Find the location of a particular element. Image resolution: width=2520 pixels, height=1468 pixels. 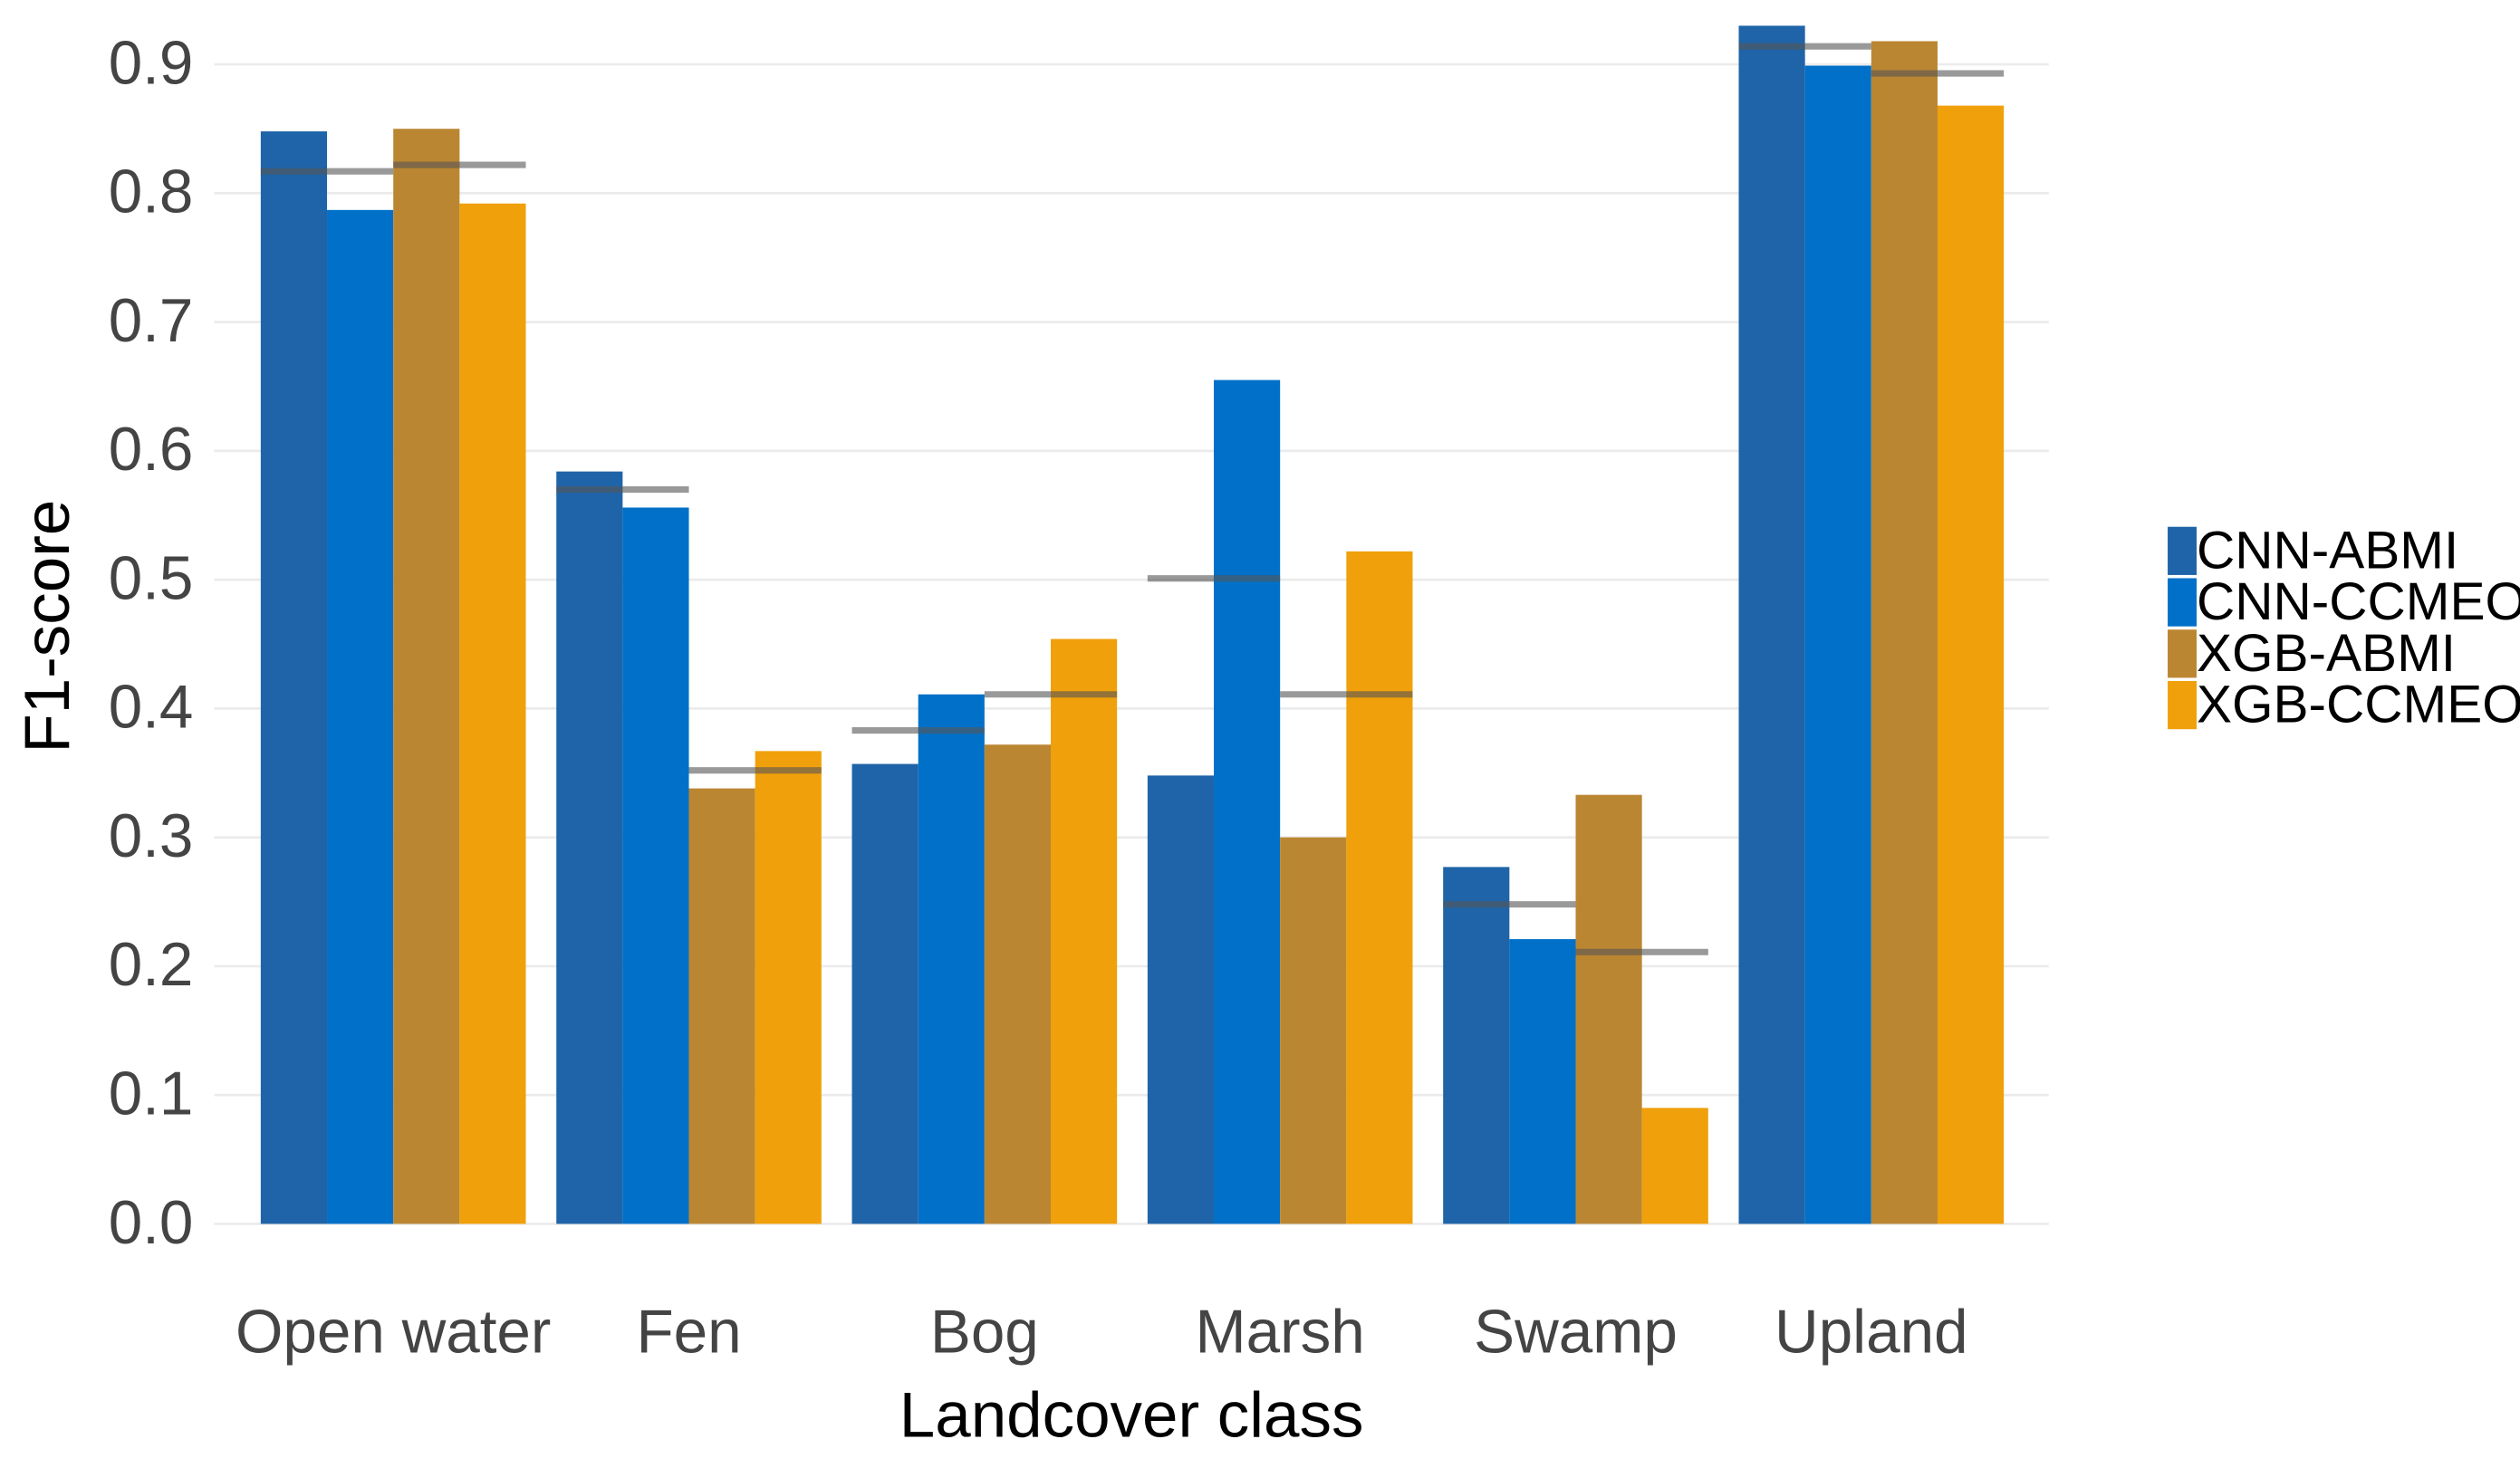

y-tick-label: 0.0 is located at coordinates (151, 1223).